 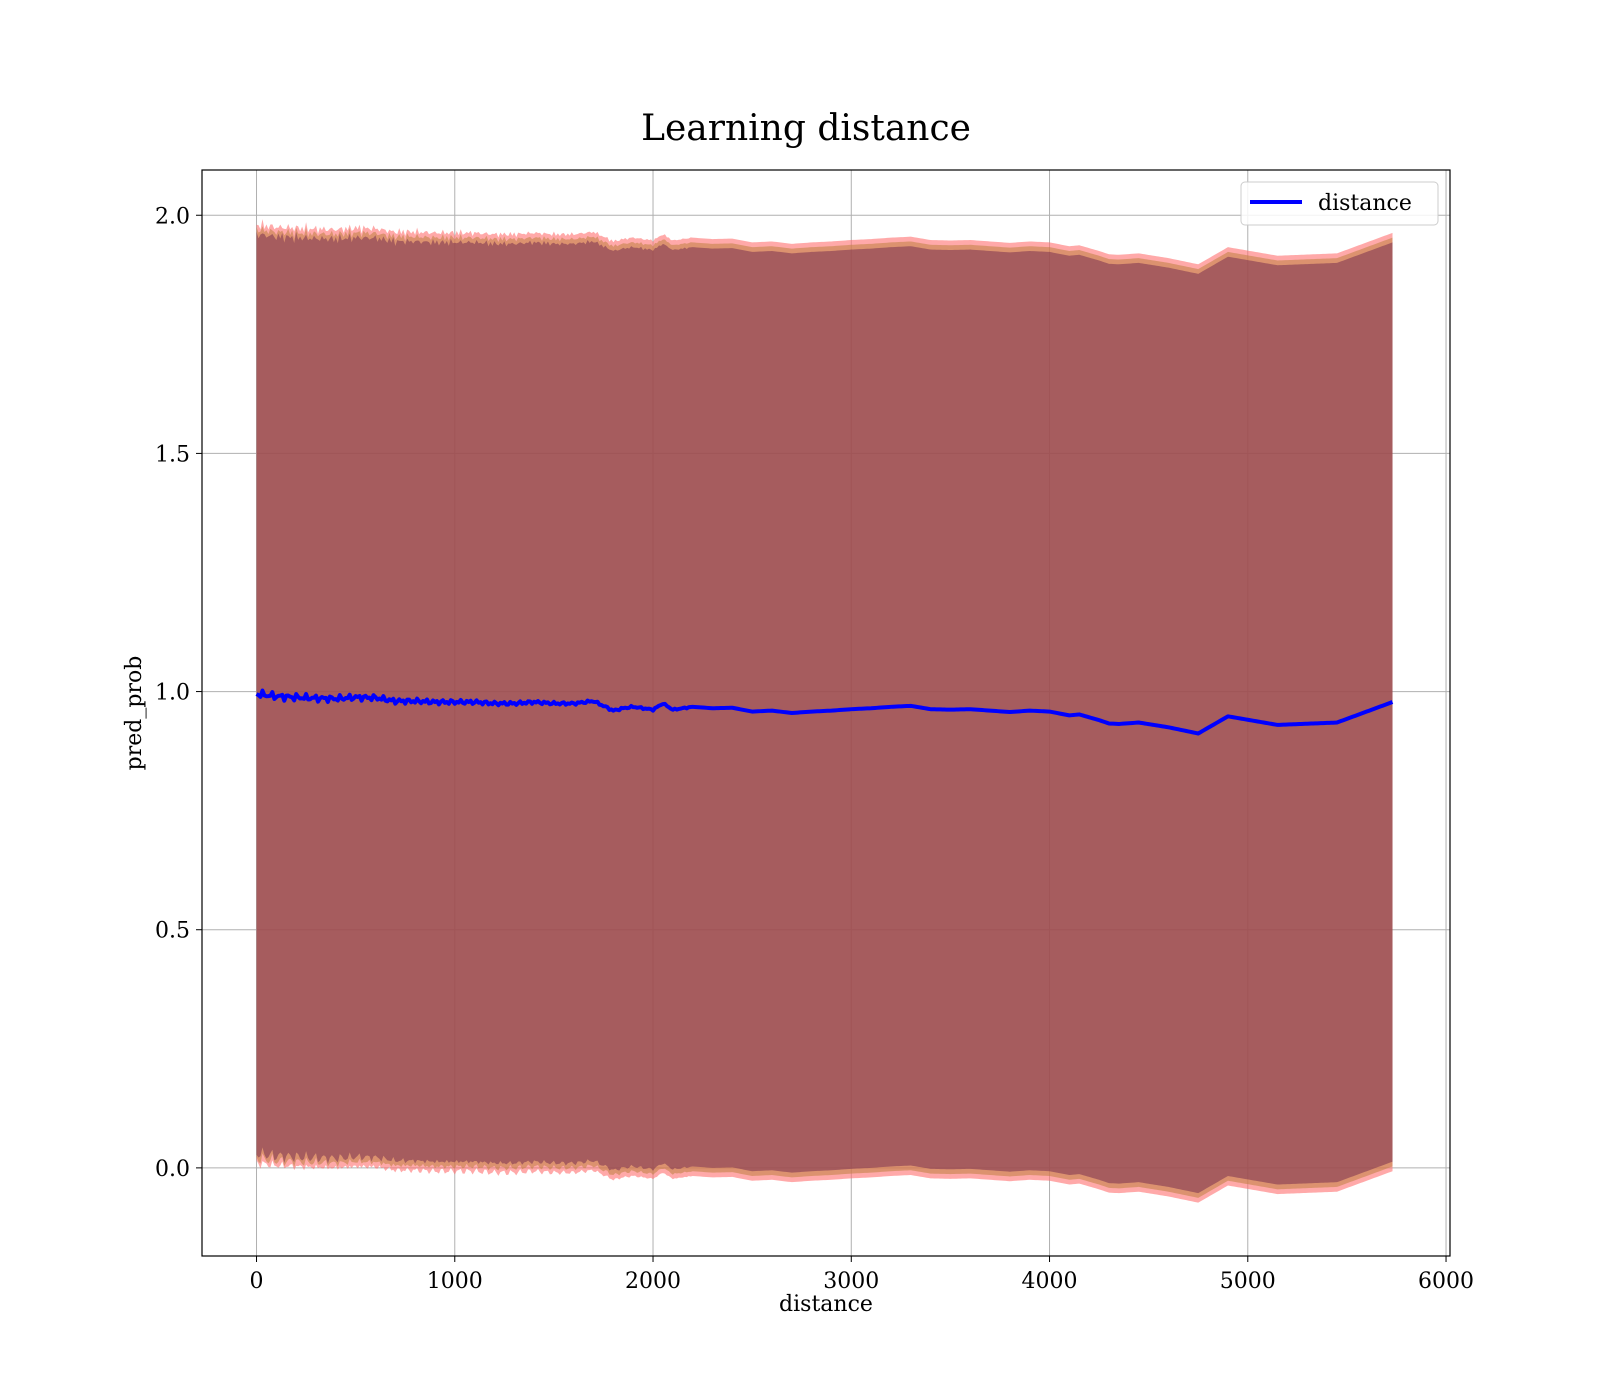 I want to click on x-tick-label-2: 2000, so click(x=653, y=1281).